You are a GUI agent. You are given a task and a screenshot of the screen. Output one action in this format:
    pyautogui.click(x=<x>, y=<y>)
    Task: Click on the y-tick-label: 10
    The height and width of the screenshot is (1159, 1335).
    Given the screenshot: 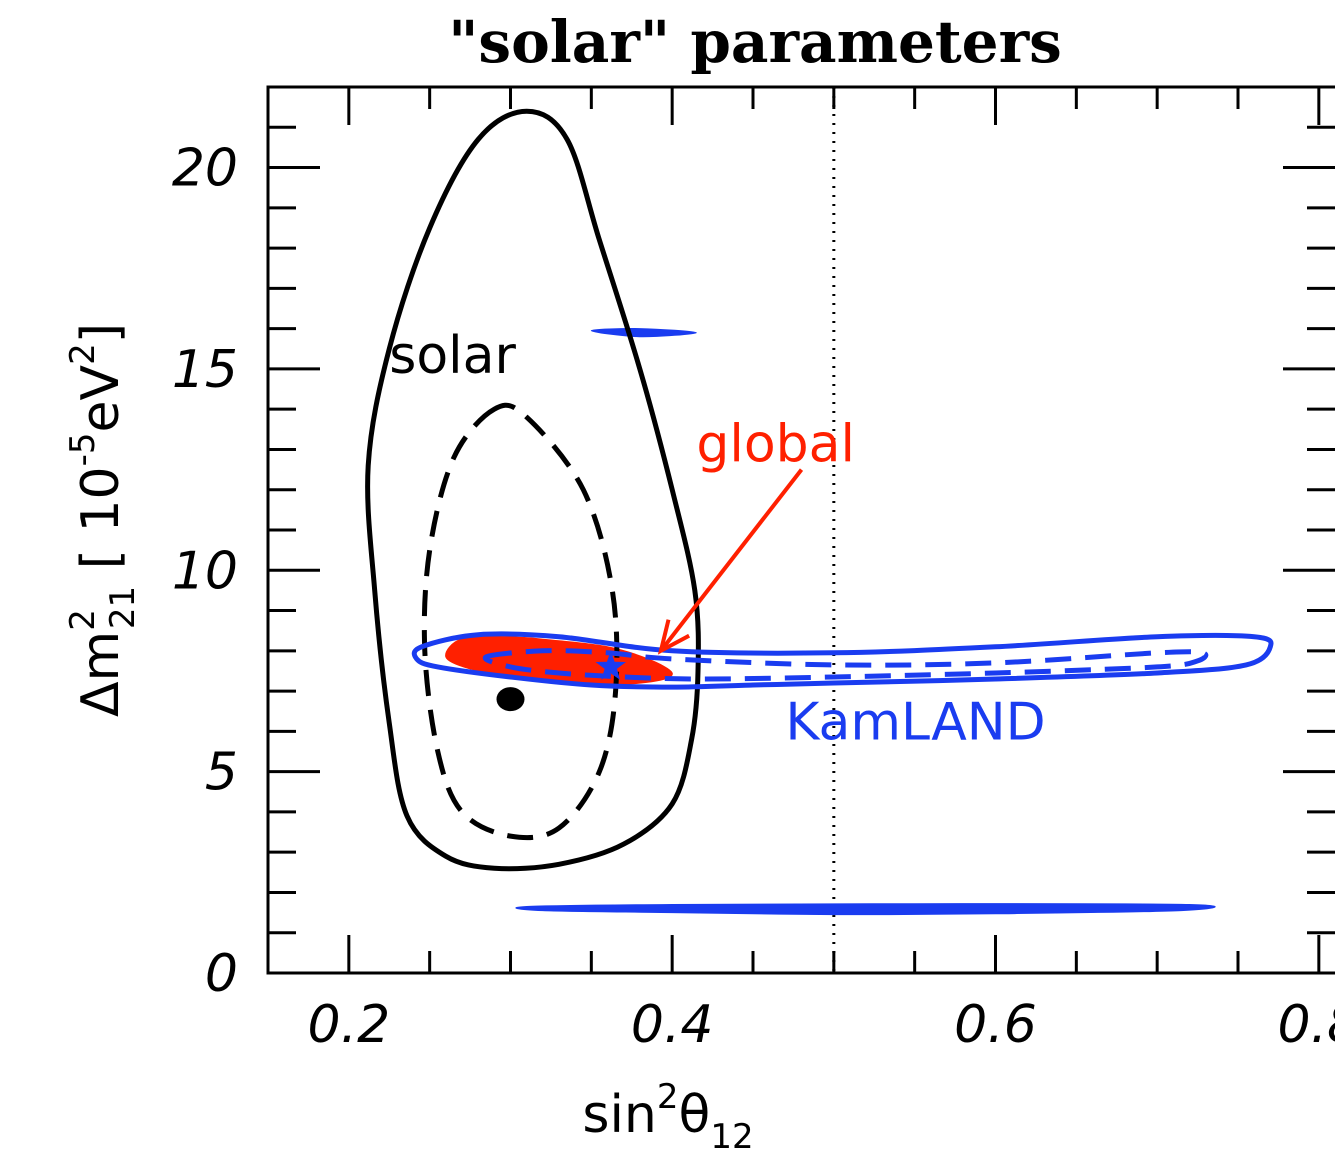 What is the action you would take?
    pyautogui.click(x=205, y=571)
    